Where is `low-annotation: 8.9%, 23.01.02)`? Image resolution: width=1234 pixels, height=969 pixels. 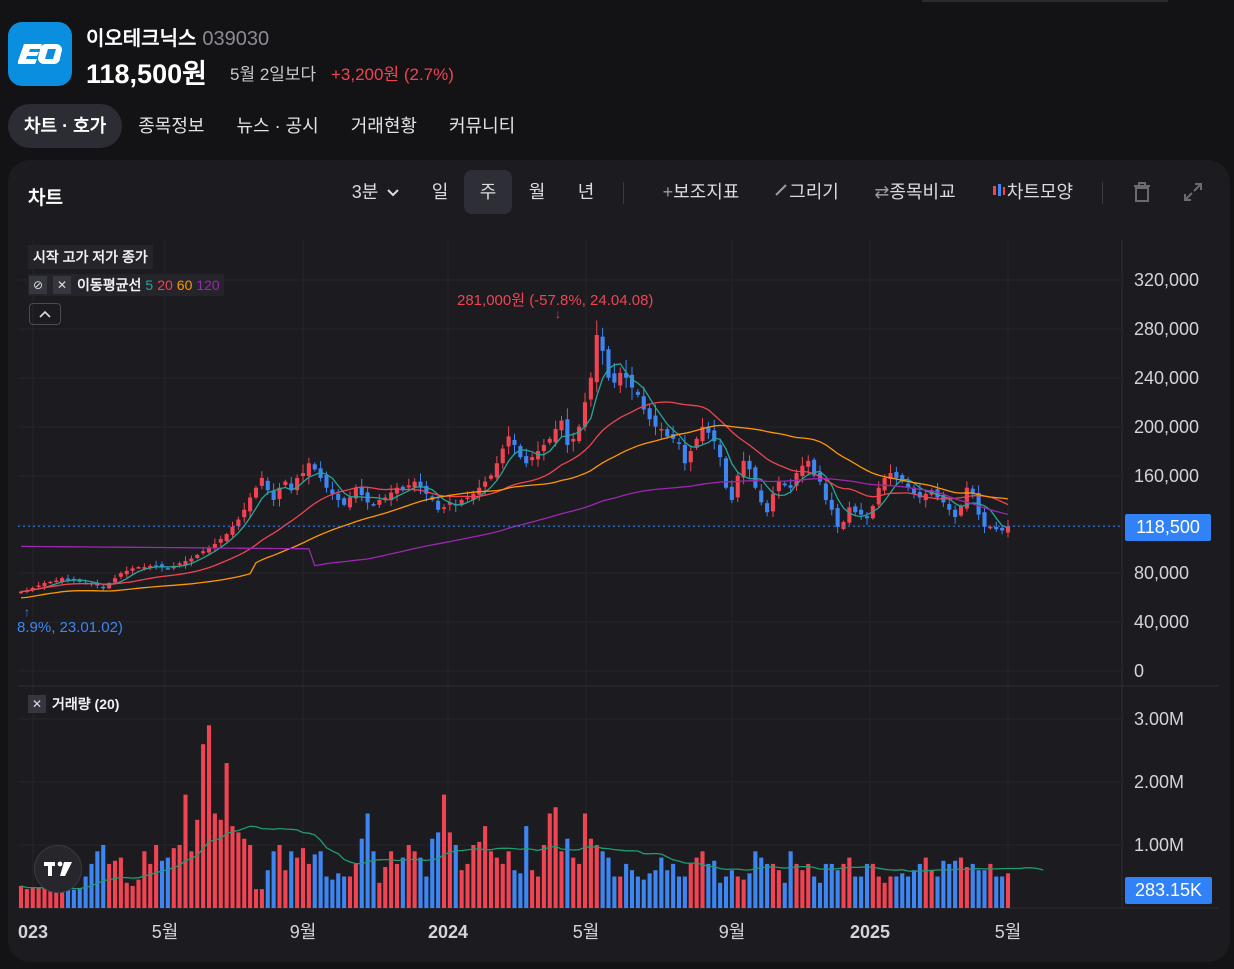
low-annotation: 8.9%, 23.01.02) is located at coordinates (70, 627).